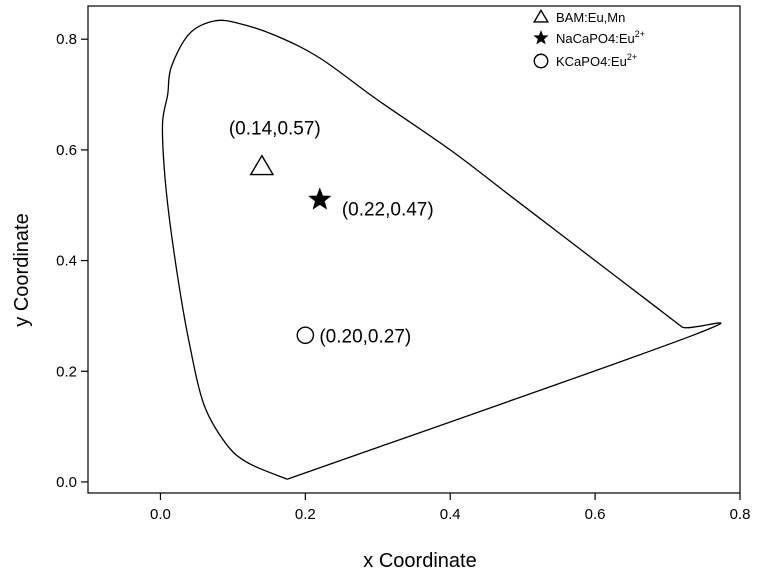  What do you see at coordinates (450, 514) in the screenshot?
I see `x-tick-label: 0.4` at bounding box center [450, 514].